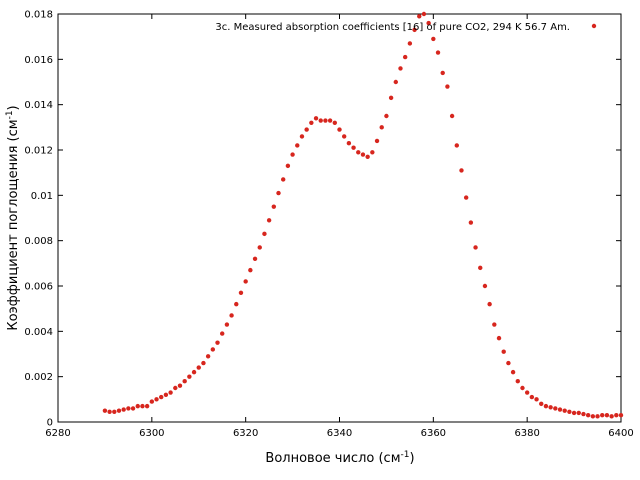 The width and height of the screenshot is (640, 480). I want to click on y-axis-title: Коэффициент поглощения (см-1), so click(13, 217).